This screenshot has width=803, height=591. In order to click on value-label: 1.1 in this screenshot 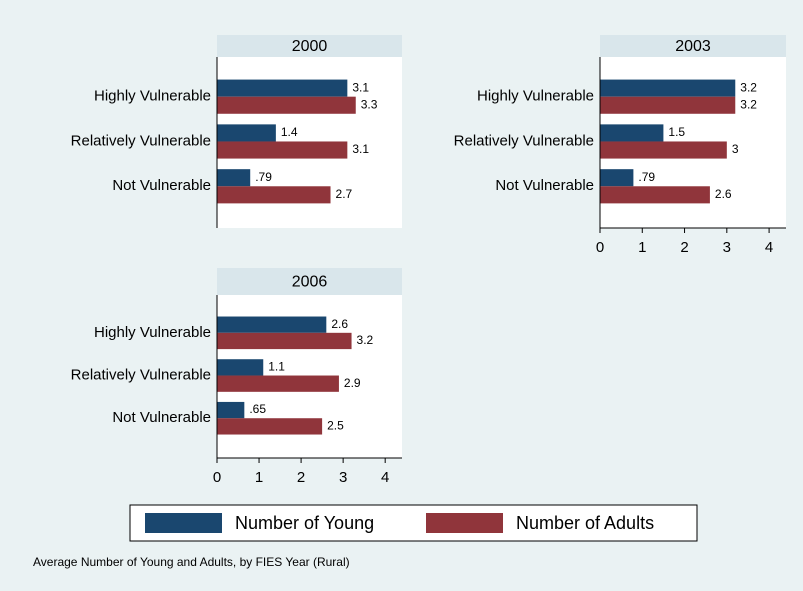, I will do `click(276, 367)`.